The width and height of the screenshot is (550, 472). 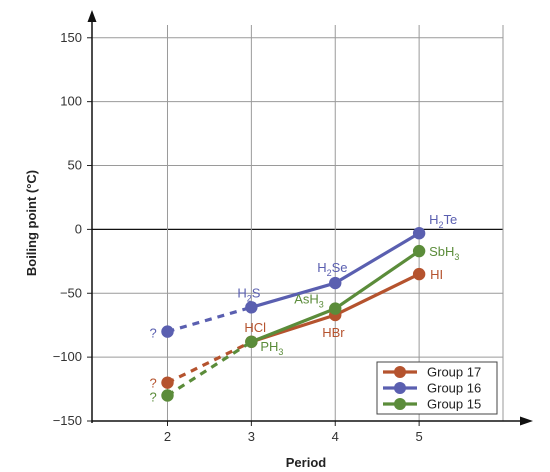 I want to click on x-tick-label: 5, so click(x=419, y=436).